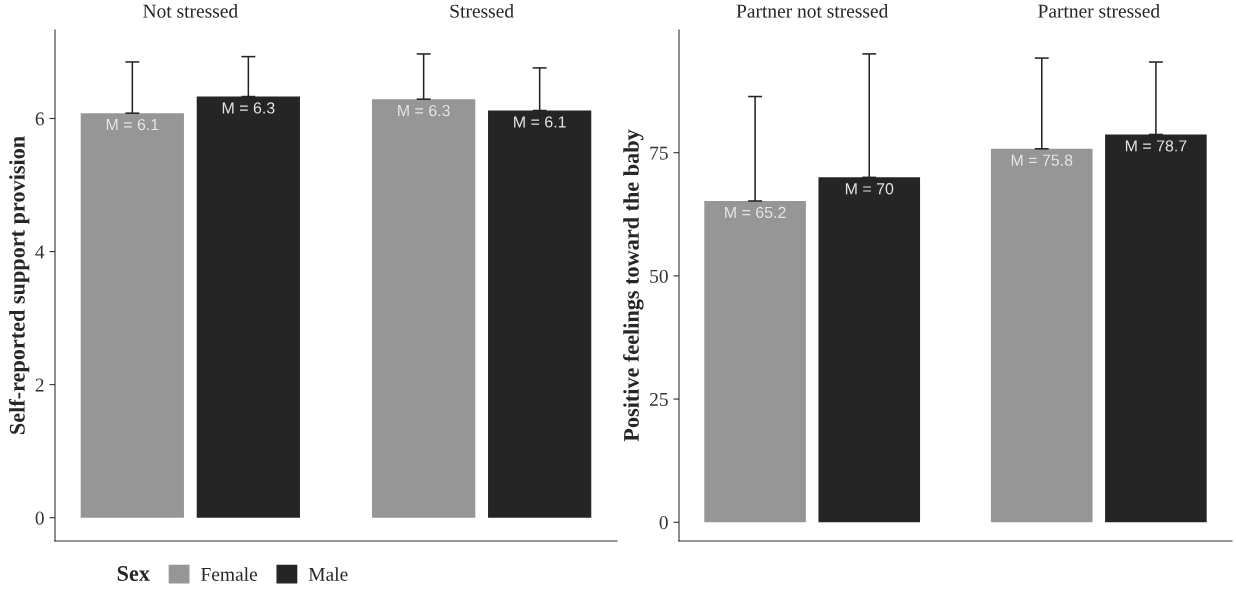  I want to click on y-tick-label: 75, so click(659, 153).